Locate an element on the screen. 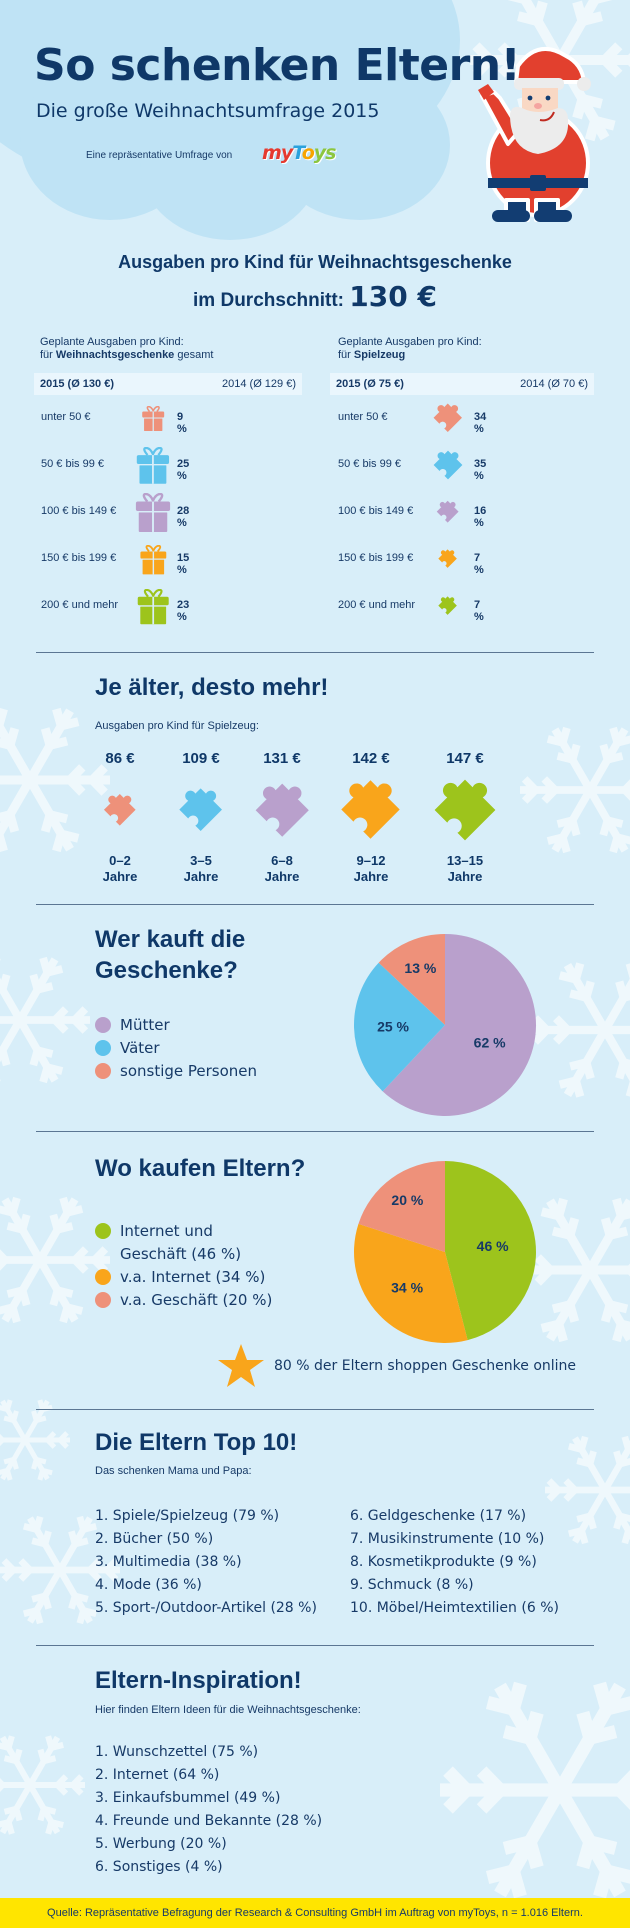 This screenshot has width=630, height=1928. legend-item: v.a. Geschäft (20 %) is located at coordinates (183, 1299).